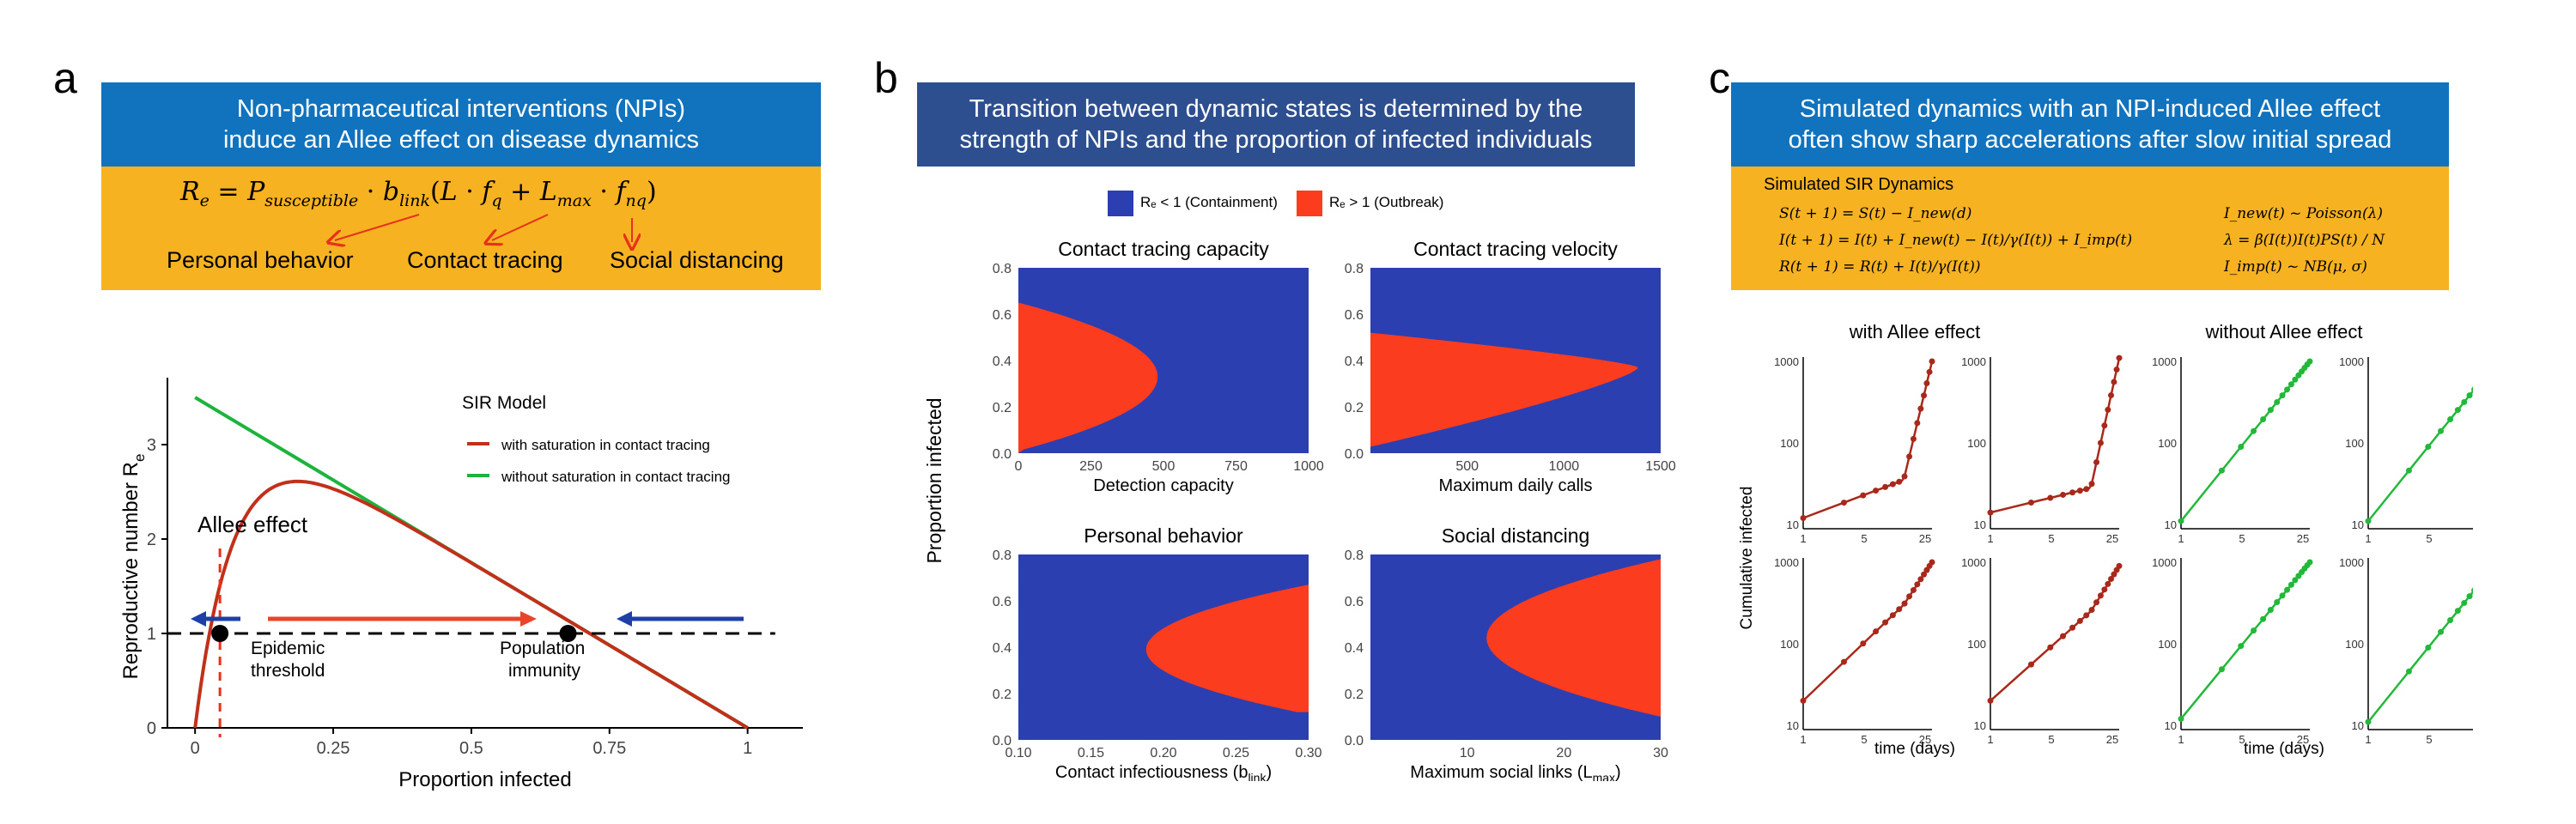 The image size is (2576, 824). I want to click on sim-plot-7: 10 100 1000 1 5 25, so click(2232, 651).